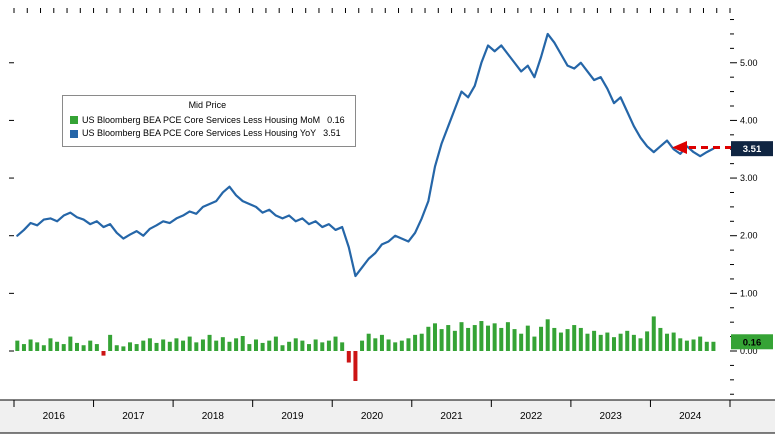 Image resolution: width=775 pixels, height=442 pixels. I want to click on x-axis-year-label: 2018, so click(213, 416).